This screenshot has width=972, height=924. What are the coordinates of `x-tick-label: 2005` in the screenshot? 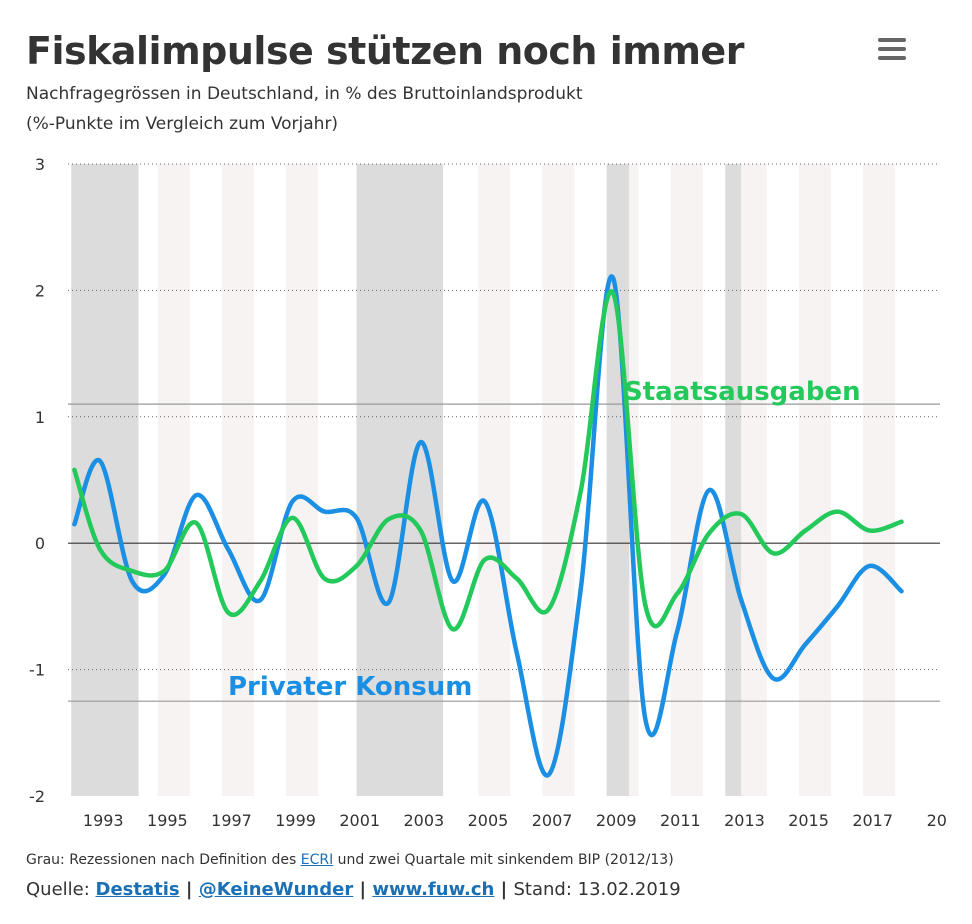 It's located at (488, 820).